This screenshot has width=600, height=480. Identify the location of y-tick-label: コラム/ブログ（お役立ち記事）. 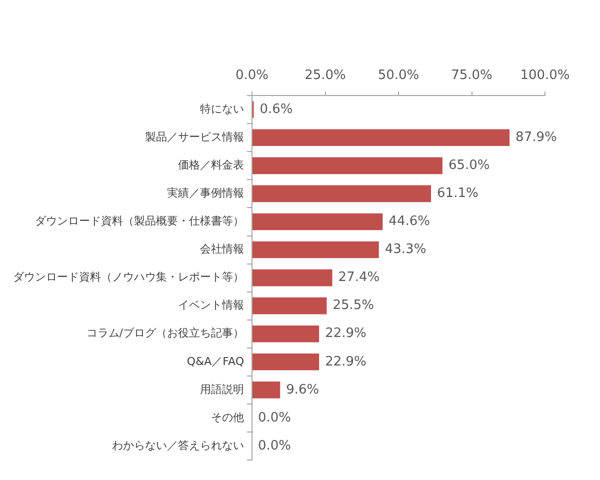
(165, 333).